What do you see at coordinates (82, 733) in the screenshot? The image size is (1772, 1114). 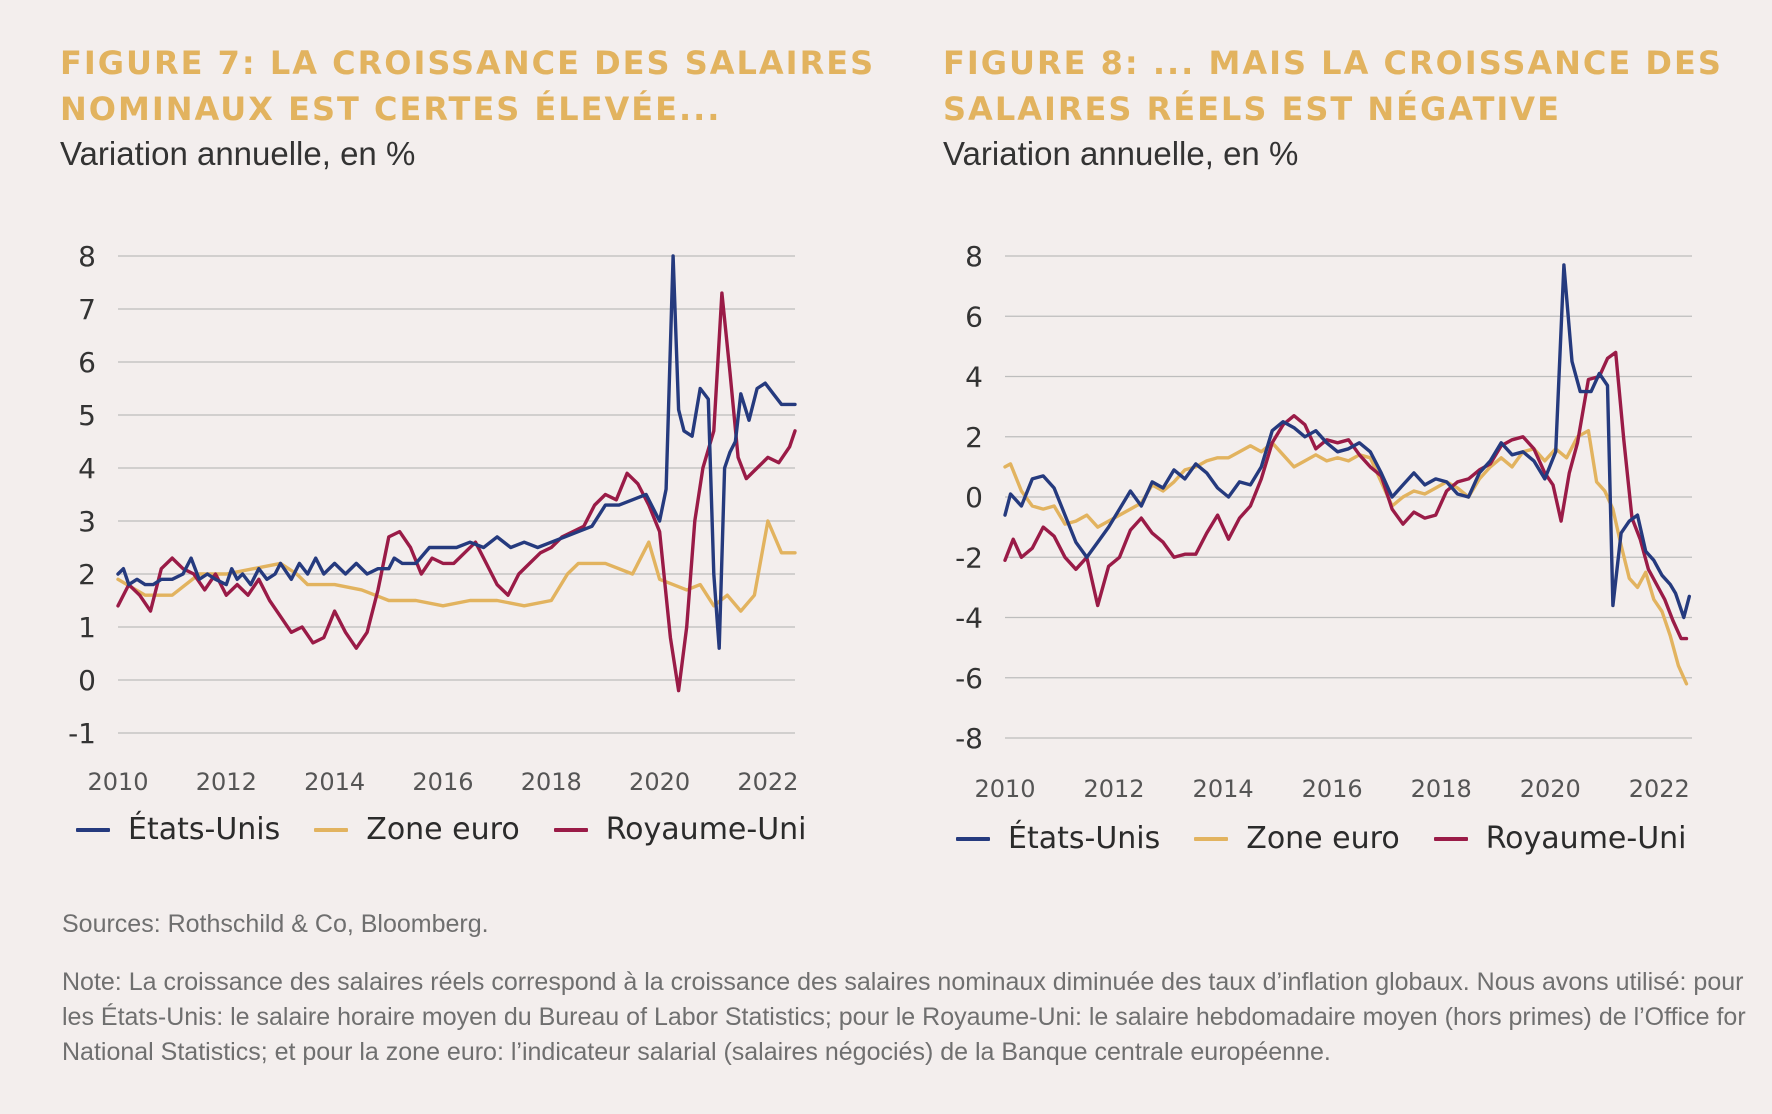 I see `y-tick-label: -1` at bounding box center [82, 733].